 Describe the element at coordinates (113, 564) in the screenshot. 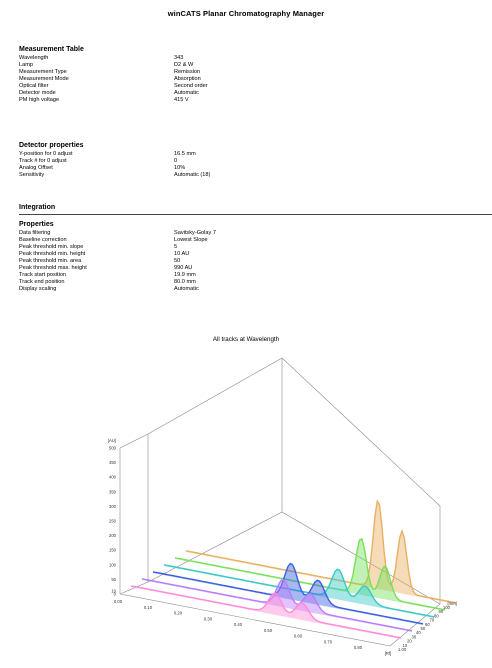

I see `y-tick-label: 100` at that location.